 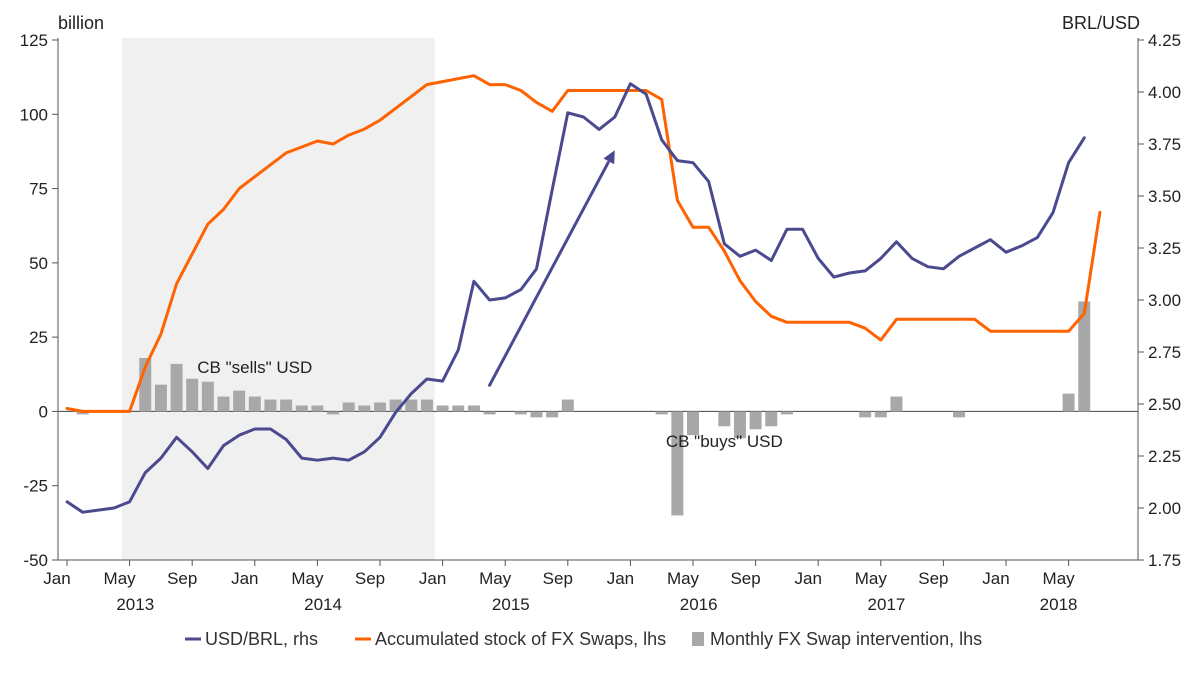 What do you see at coordinates (1101, 23) in the screenshot?
I see `right-axis-unit: BRL/USD` at bounding box center [1101, 23].